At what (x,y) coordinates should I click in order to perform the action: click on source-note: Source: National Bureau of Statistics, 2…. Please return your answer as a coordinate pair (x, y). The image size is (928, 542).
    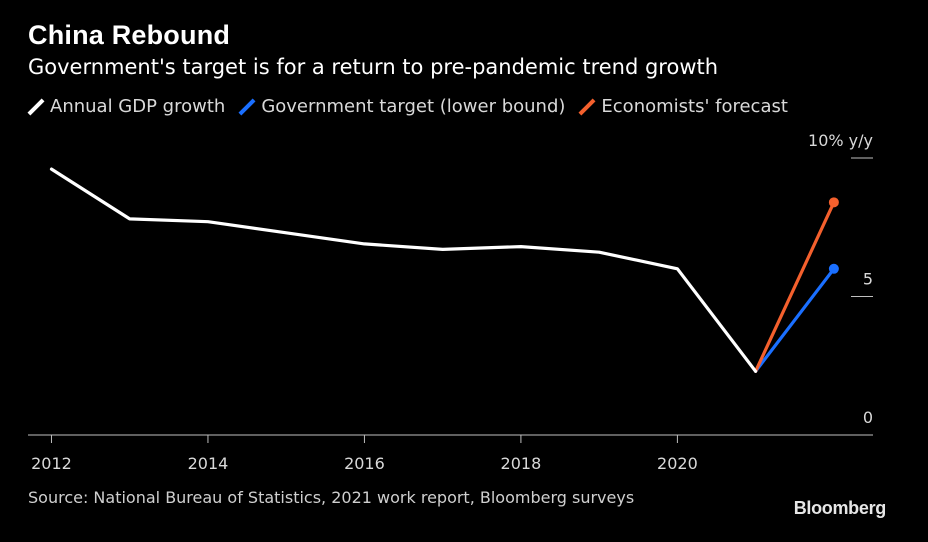
    Looking at the image, I should click on (331, 497).